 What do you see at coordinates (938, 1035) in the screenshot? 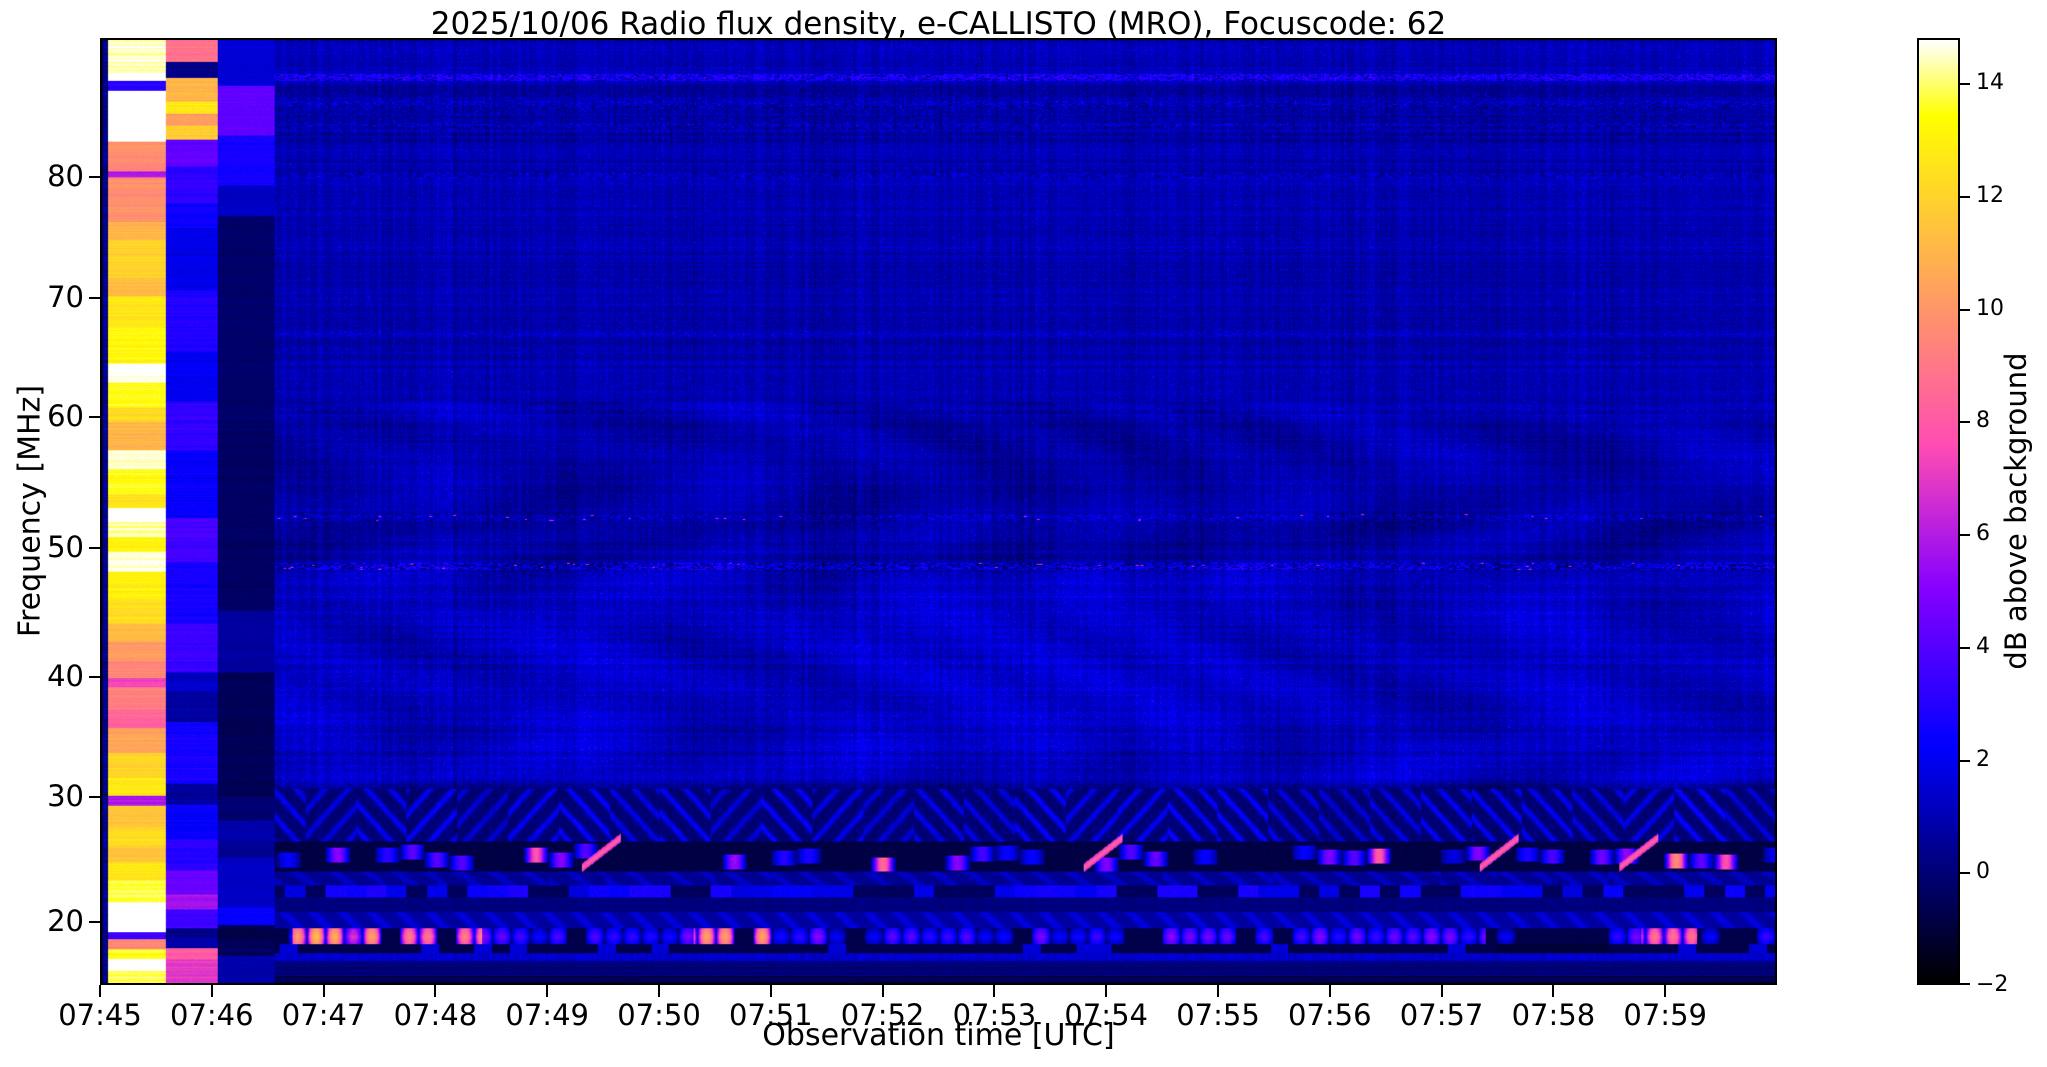
I see `x-axis-label: Observation time [UTC]` at bounding box center [938, 1035].